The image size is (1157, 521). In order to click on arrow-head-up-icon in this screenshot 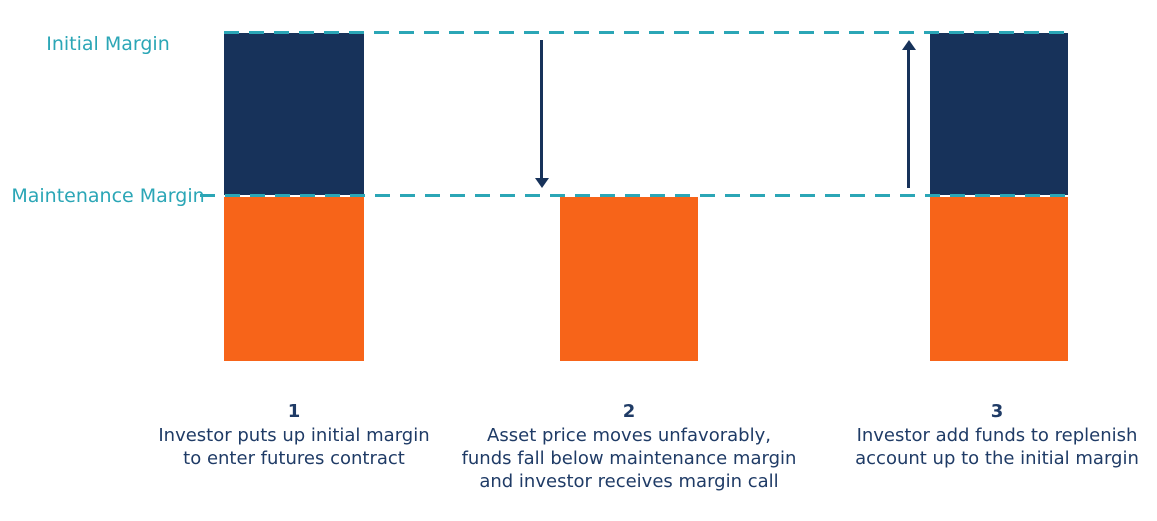, I will do `click(909, 45)`.